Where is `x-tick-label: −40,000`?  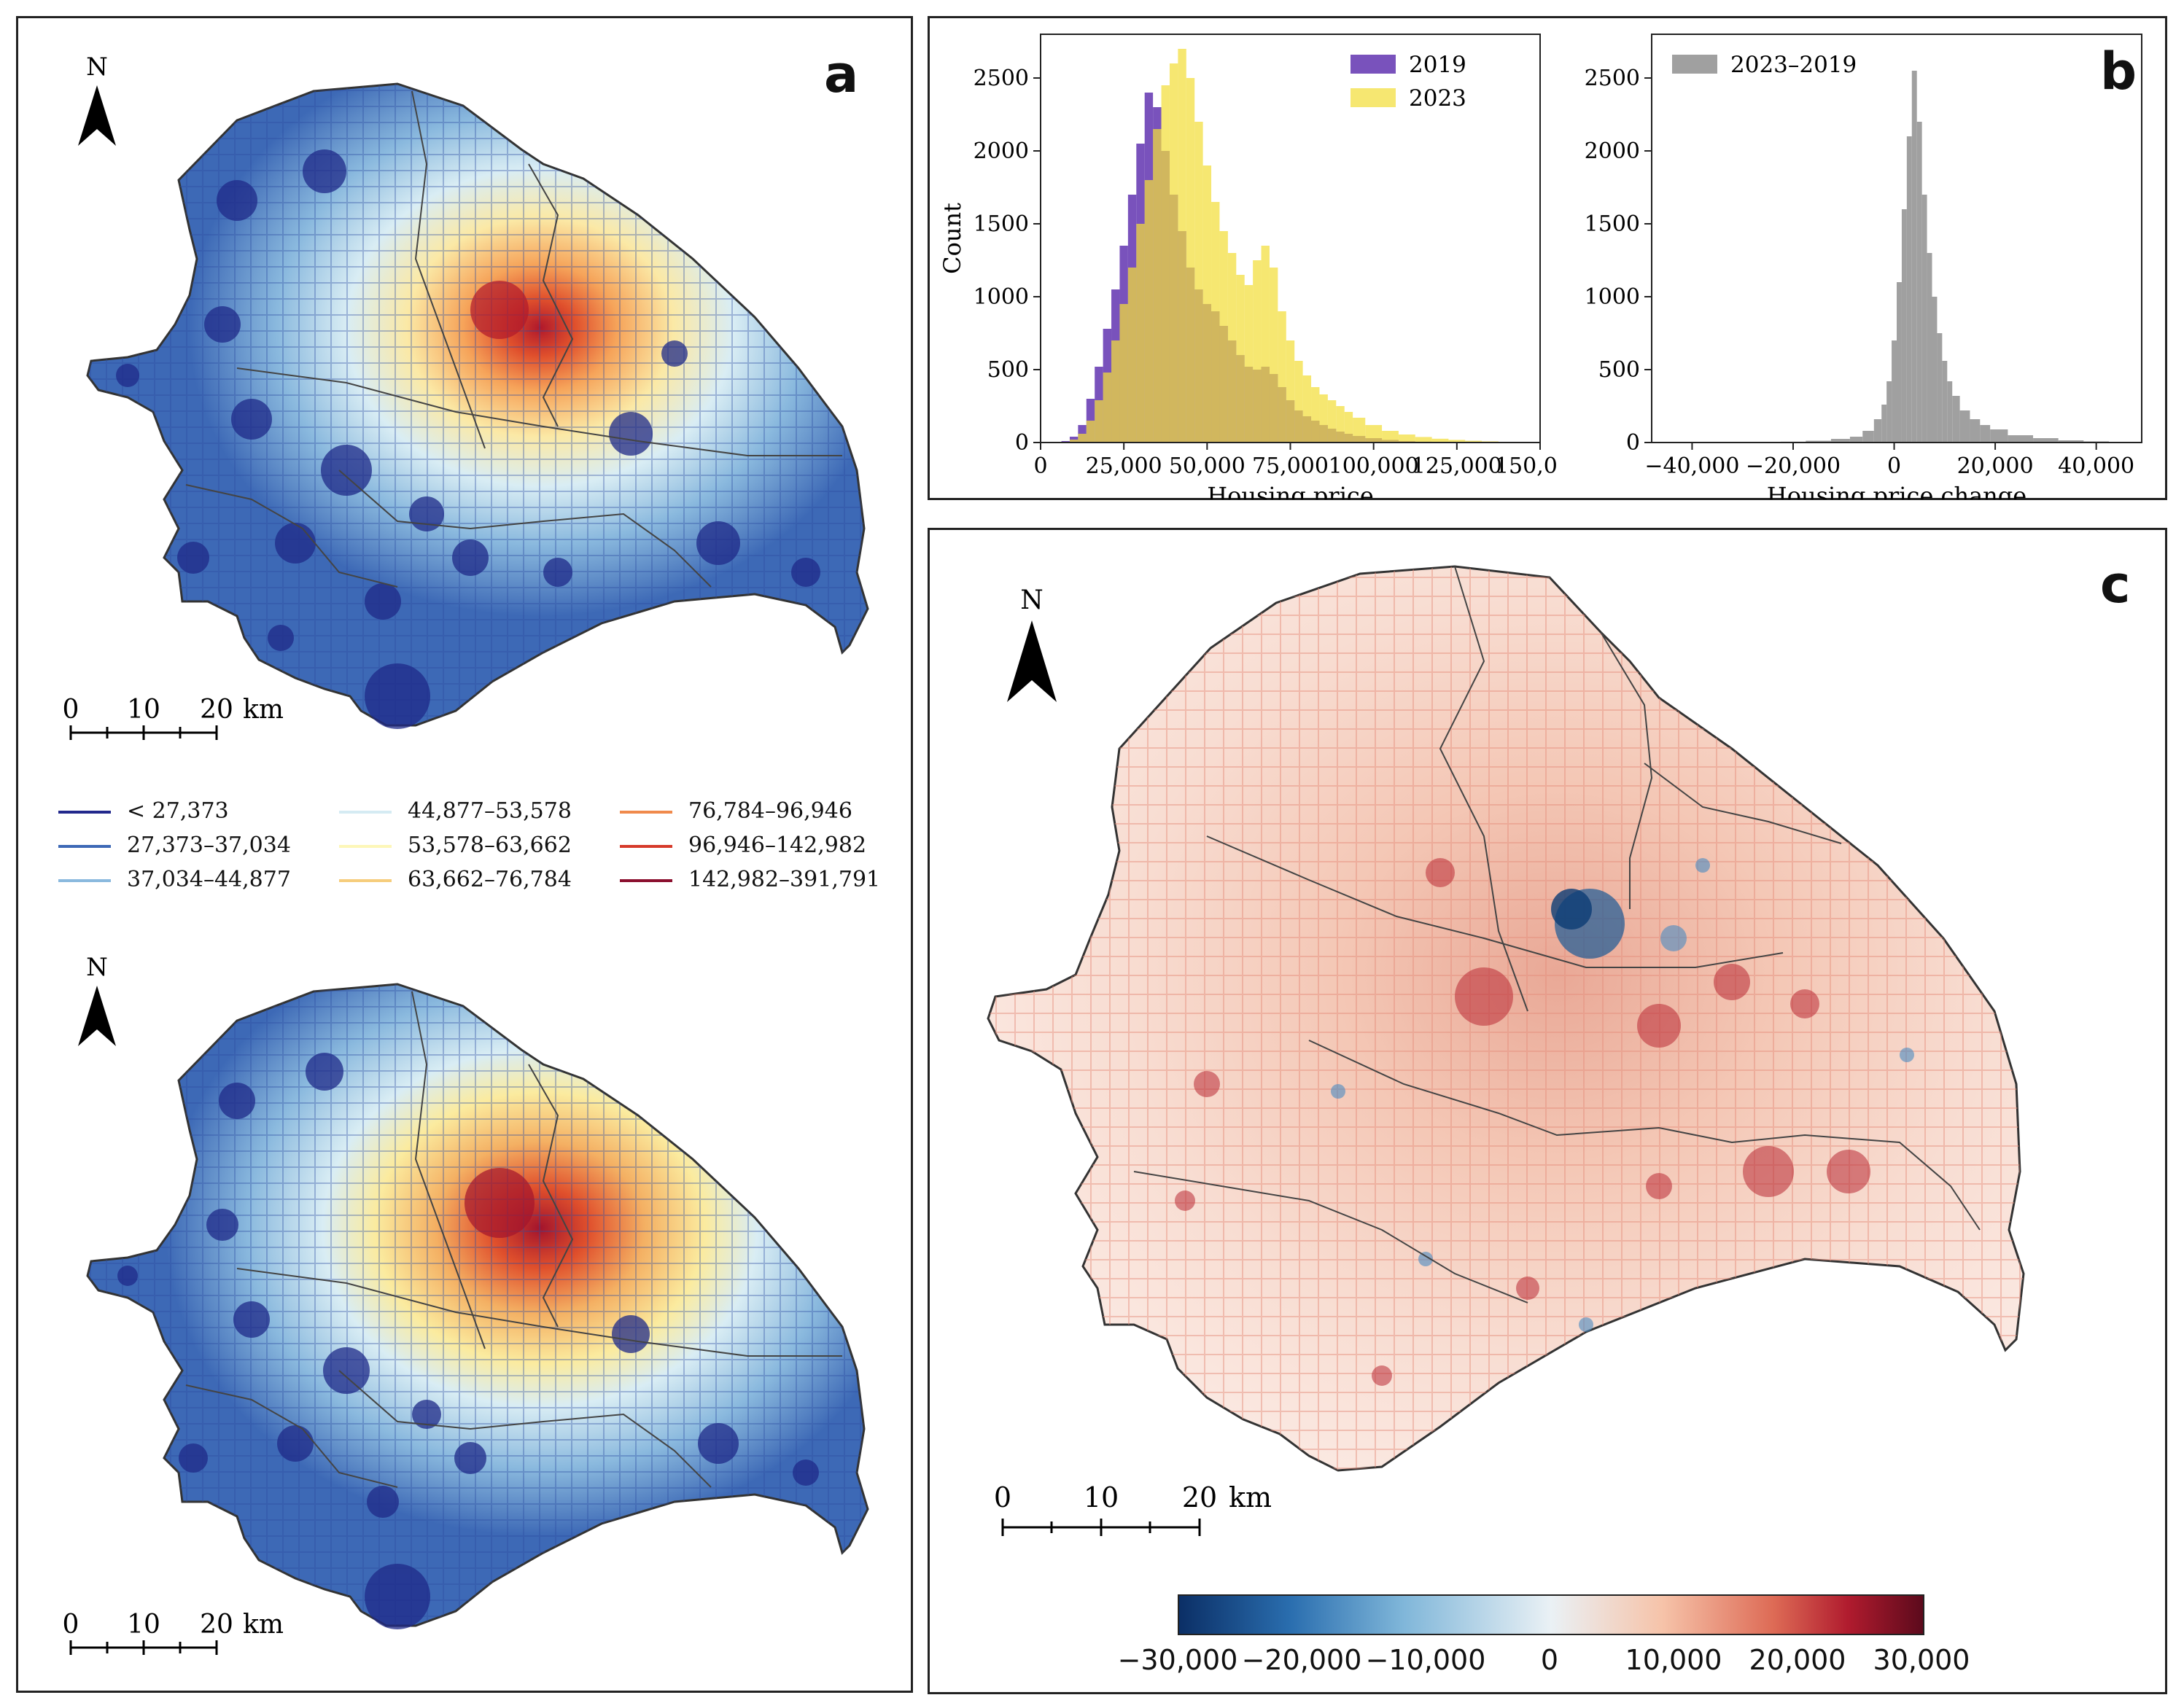
x-tick-label: −40,000 is located at coordinates (1691, 466).